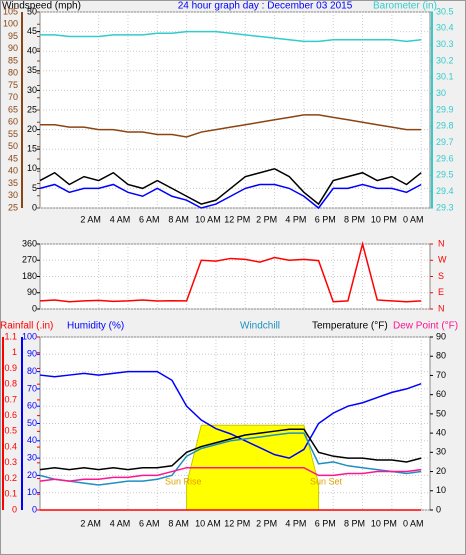  What do you see at coordinates (29, 276) in the screenshot?
I see `y-tick-label: 180` at bounding box center [29, 276].